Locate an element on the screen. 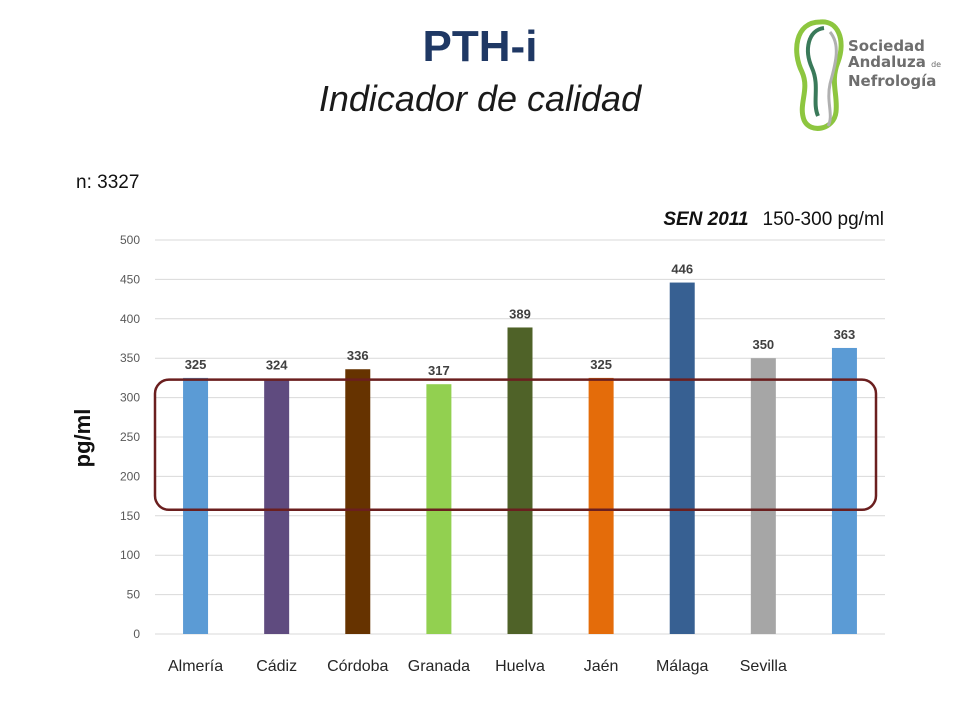  category-label: Málaga is located at coordinates (682, 666).